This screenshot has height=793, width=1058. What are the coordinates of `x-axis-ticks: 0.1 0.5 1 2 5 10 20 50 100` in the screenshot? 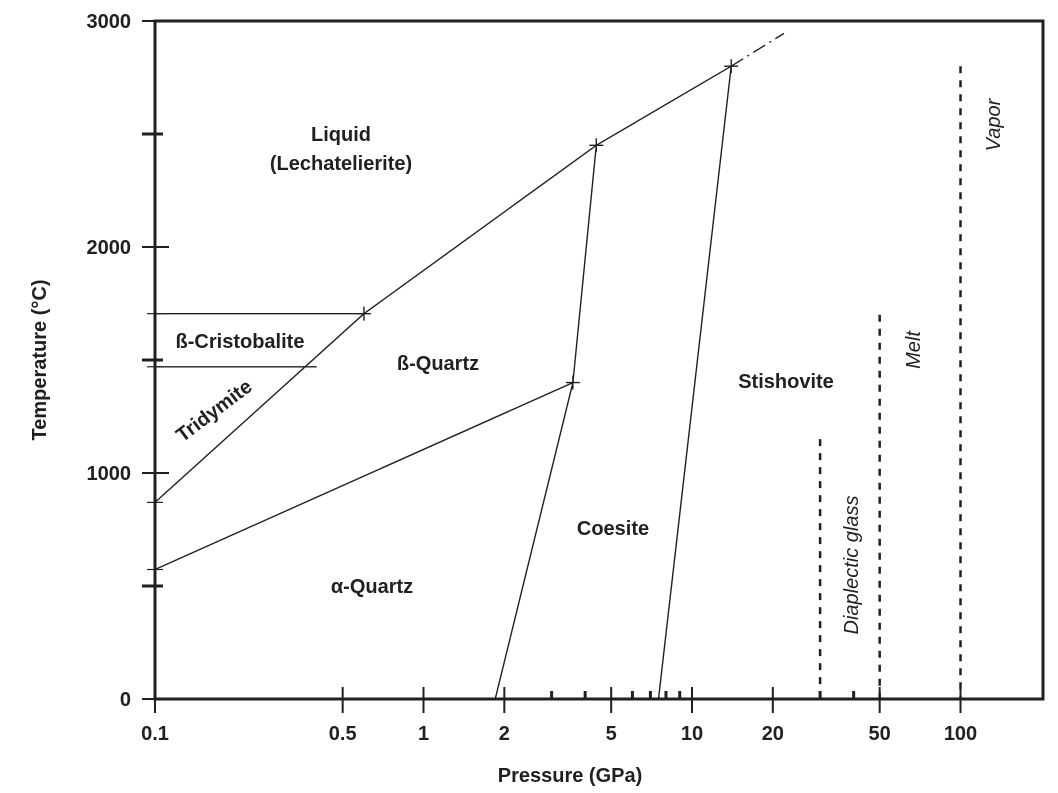 It's located at (559, 716).